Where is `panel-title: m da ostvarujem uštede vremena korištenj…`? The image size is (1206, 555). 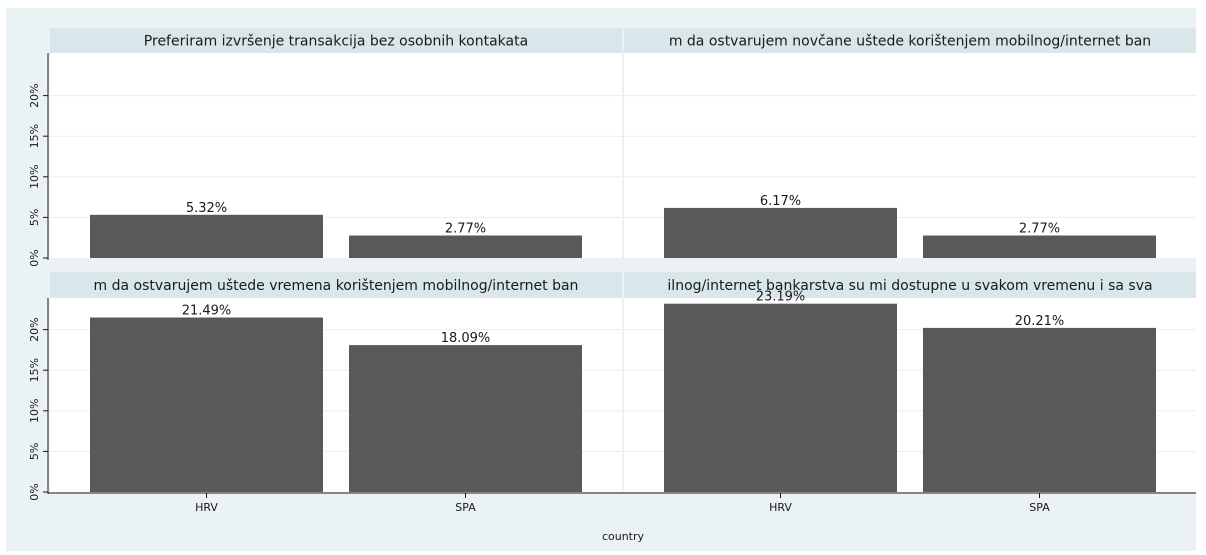
panel-title: m da ostvarujem uštede vremena korištenj… is located at coordinates (336, 286).